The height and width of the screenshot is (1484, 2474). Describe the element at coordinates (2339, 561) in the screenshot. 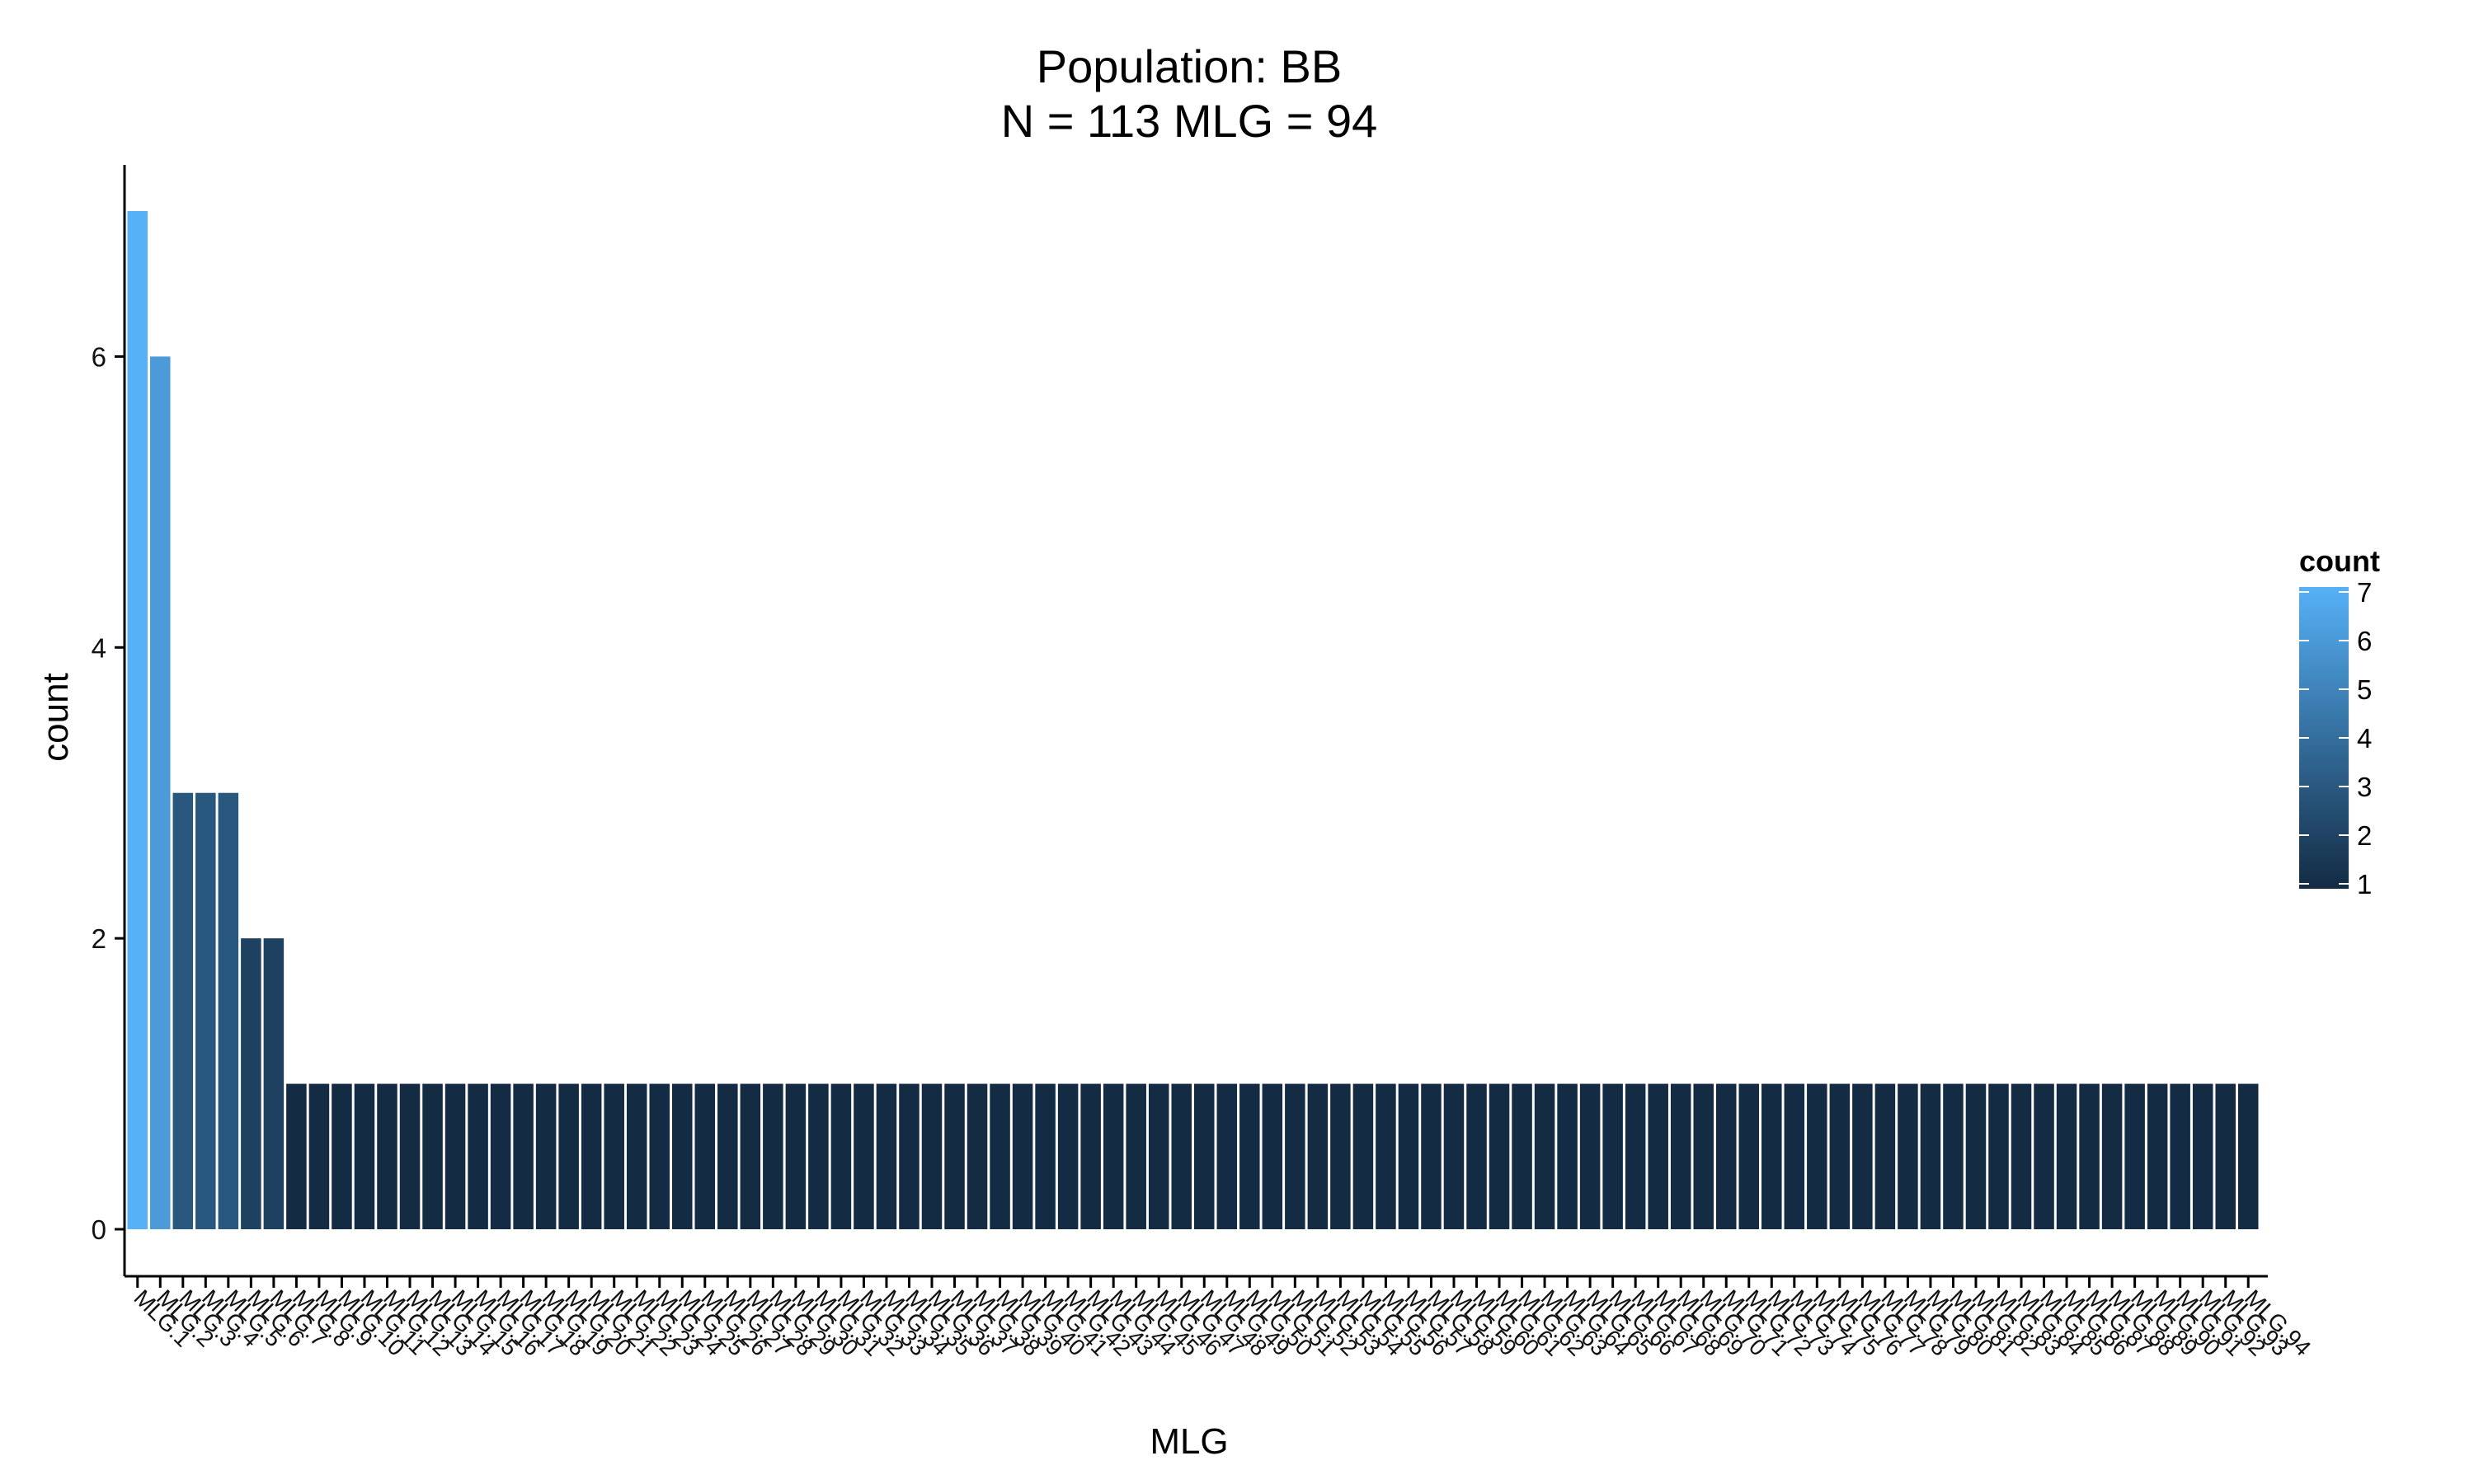

I see `legend-title: count` at that location.